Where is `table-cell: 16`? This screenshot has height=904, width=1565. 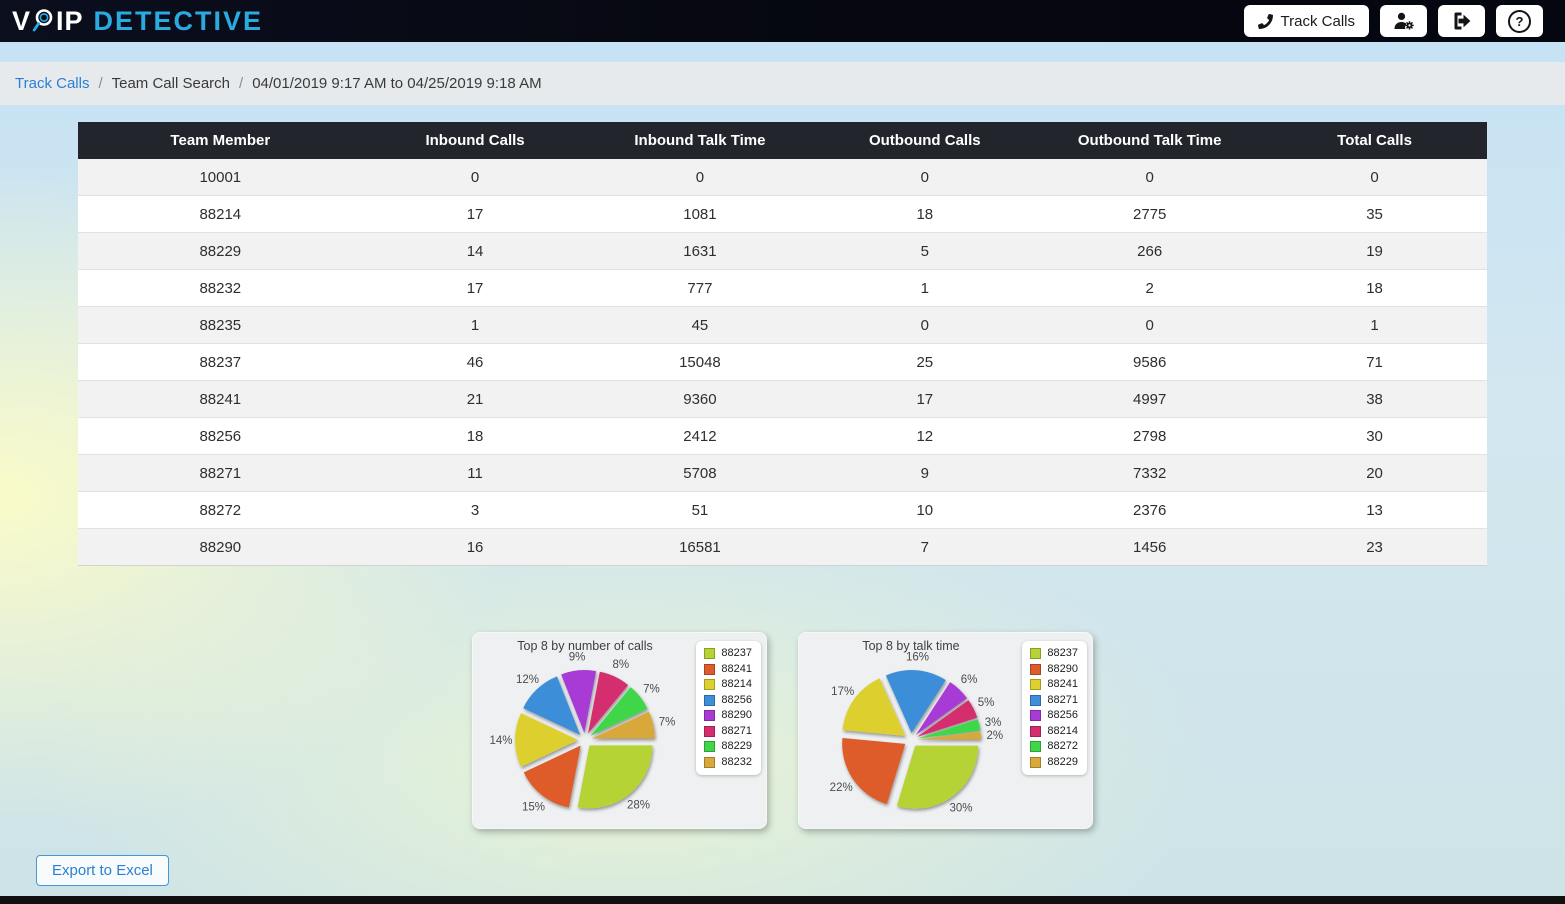
table-cell: 16 is located at coordinates (475, 547).